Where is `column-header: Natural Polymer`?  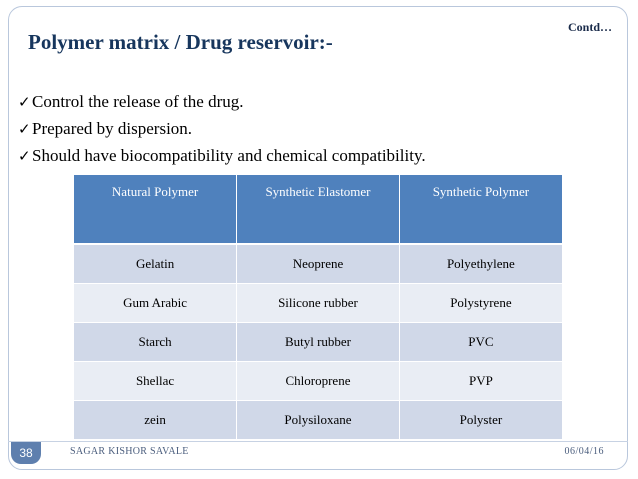 column-header: Natural Polymer is located at coordinates (156, 210).